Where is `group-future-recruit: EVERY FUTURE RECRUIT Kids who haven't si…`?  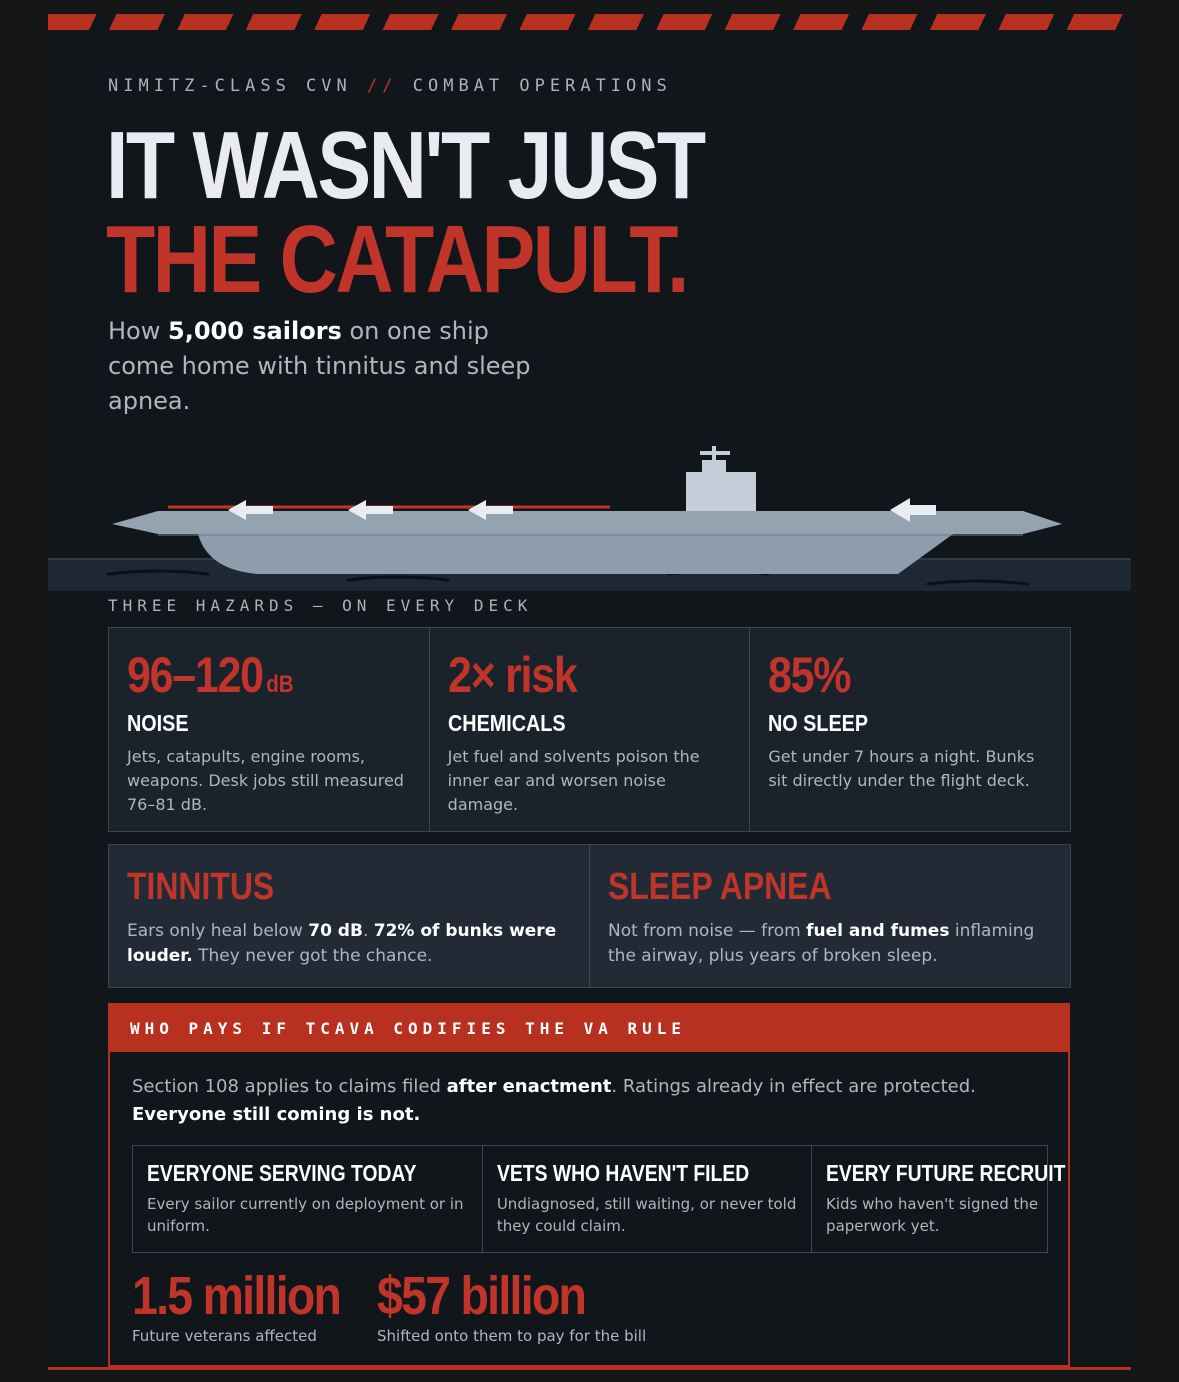
group-future-recruit: EVERY FUTURE RECRUIT Kids who haven't si… is located at coordinates (968, 1199).